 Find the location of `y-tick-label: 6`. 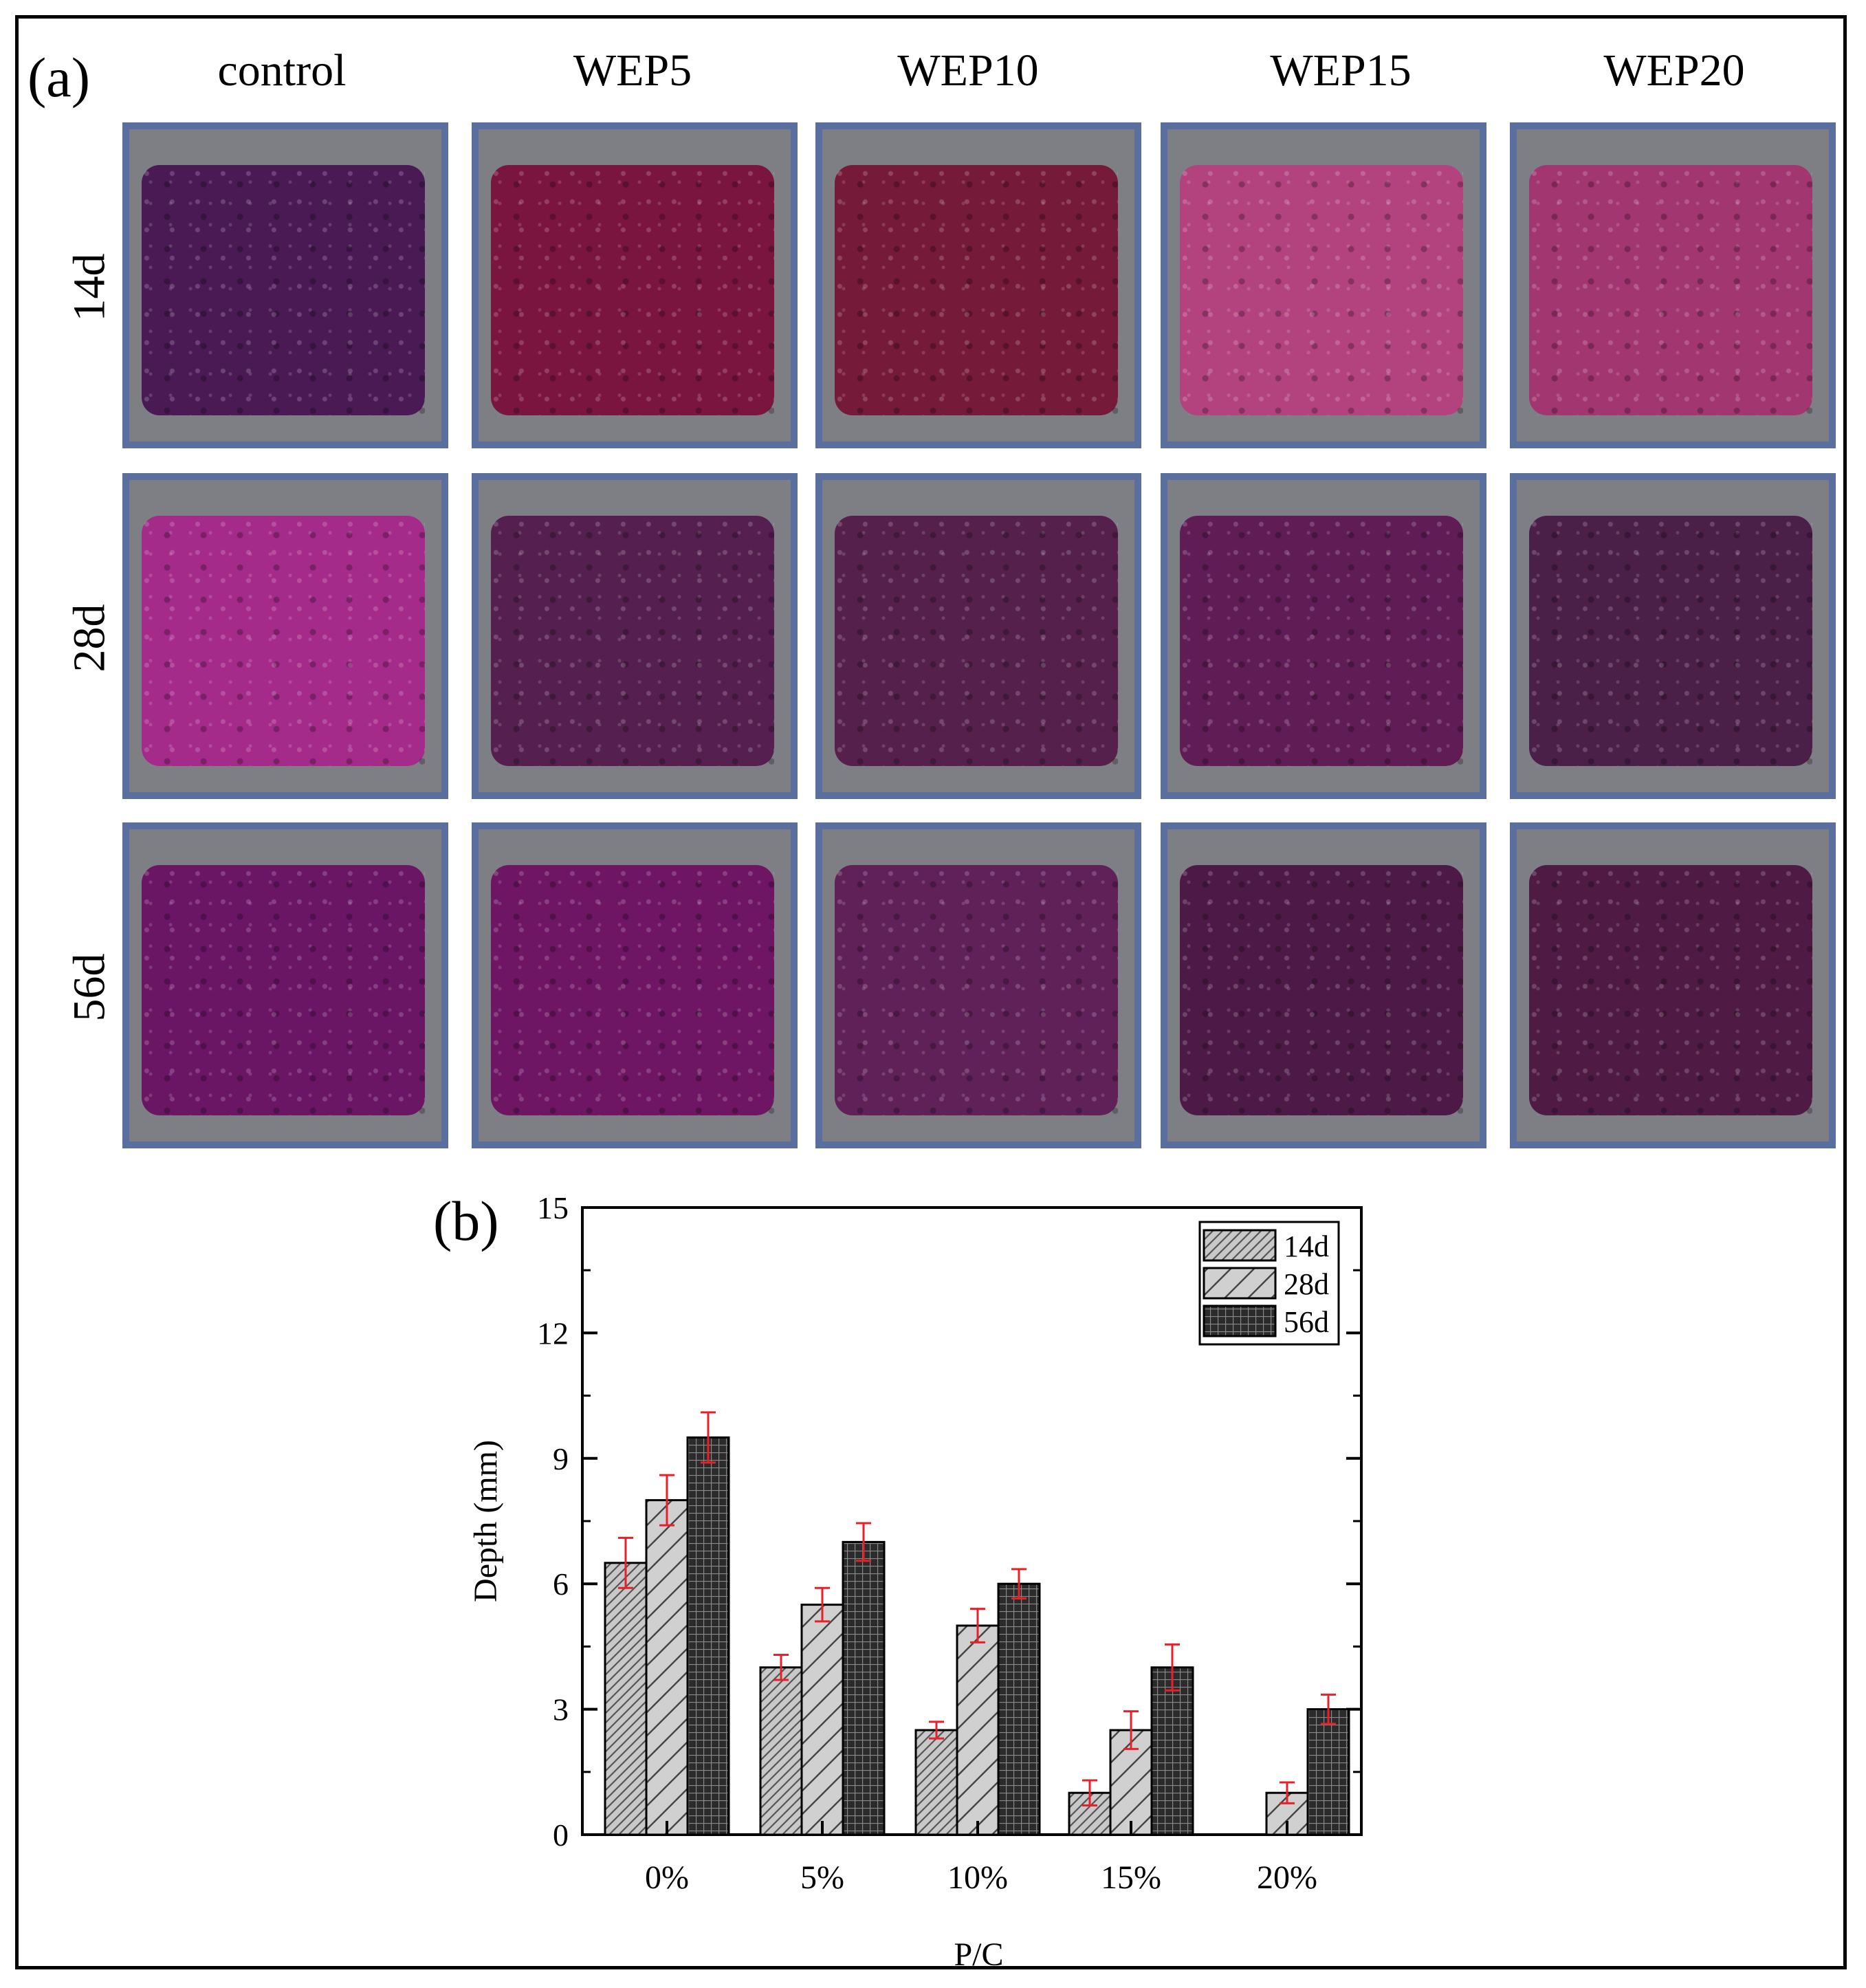

y-tick-label: 6 is located at coordinates (561, 1584).